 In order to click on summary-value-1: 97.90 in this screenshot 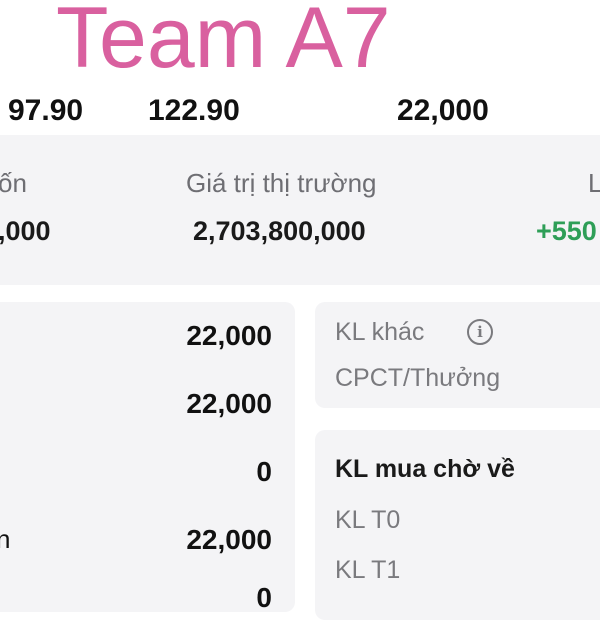, I will do `click(46, 110)`.